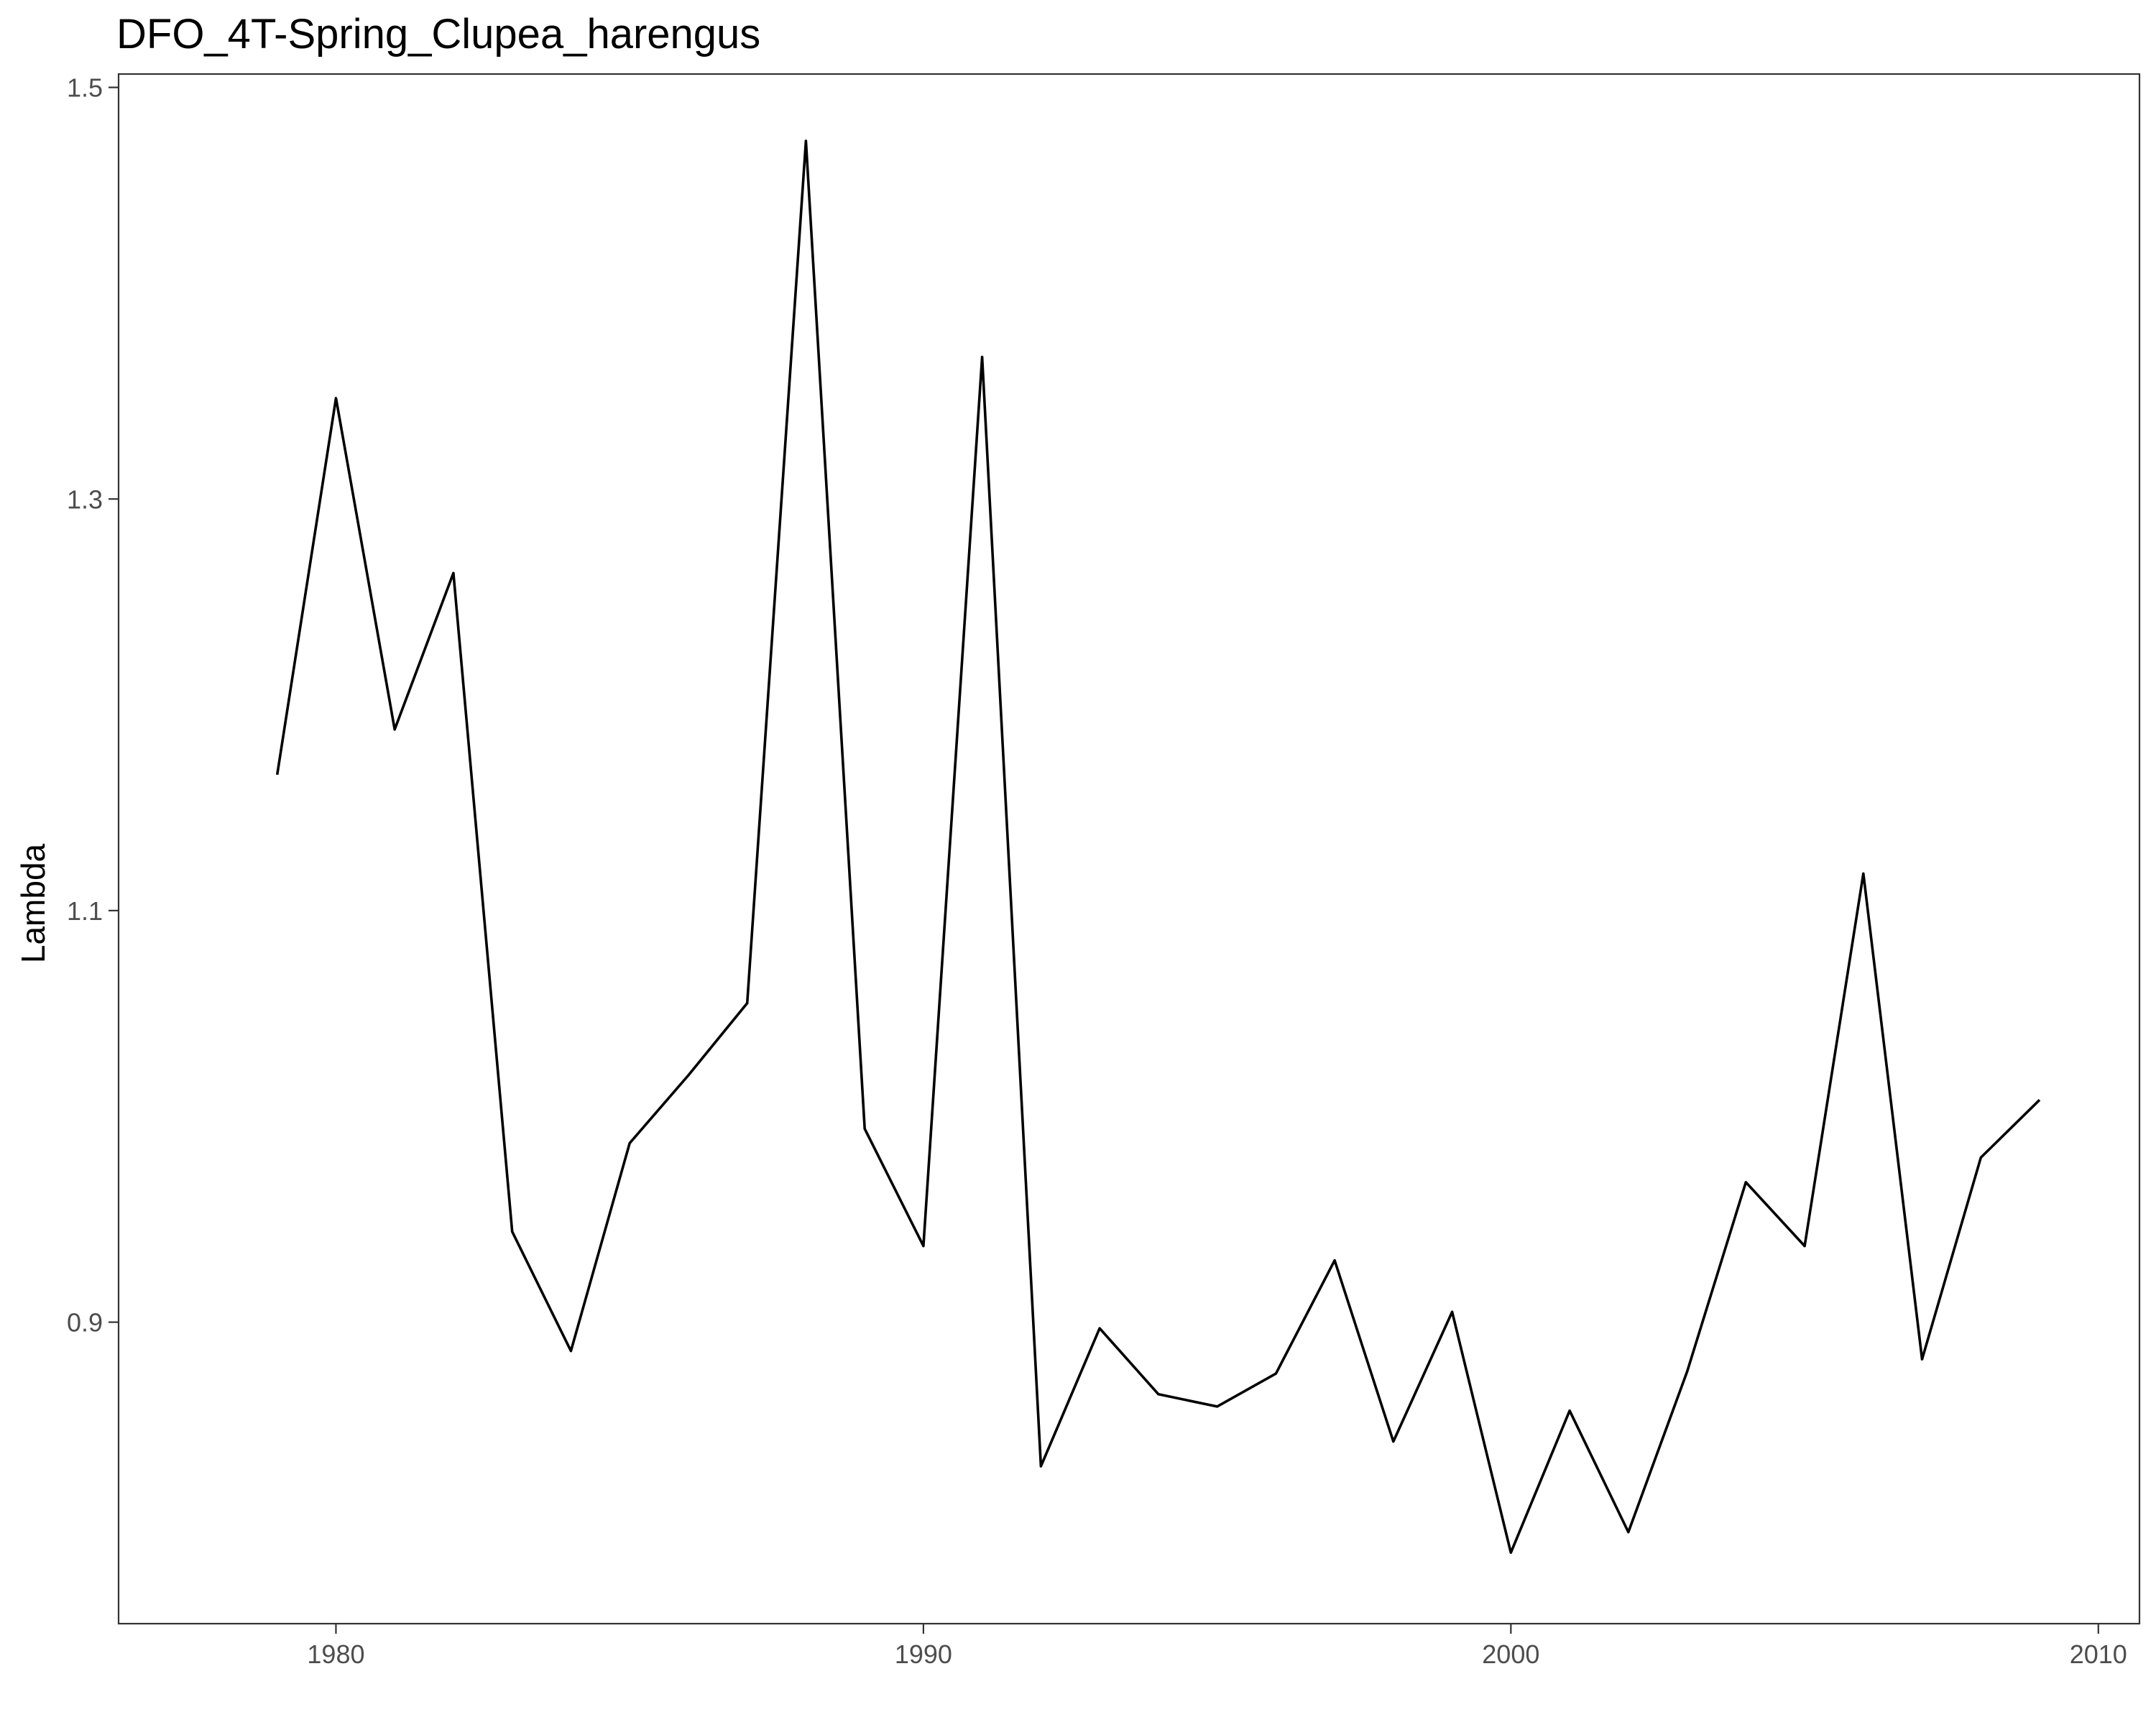 The image size is (2156, 1725). Describe the element at coordinates (85, 1323) in the screenshot. I see `y-tick-label: 0.9` at that location.